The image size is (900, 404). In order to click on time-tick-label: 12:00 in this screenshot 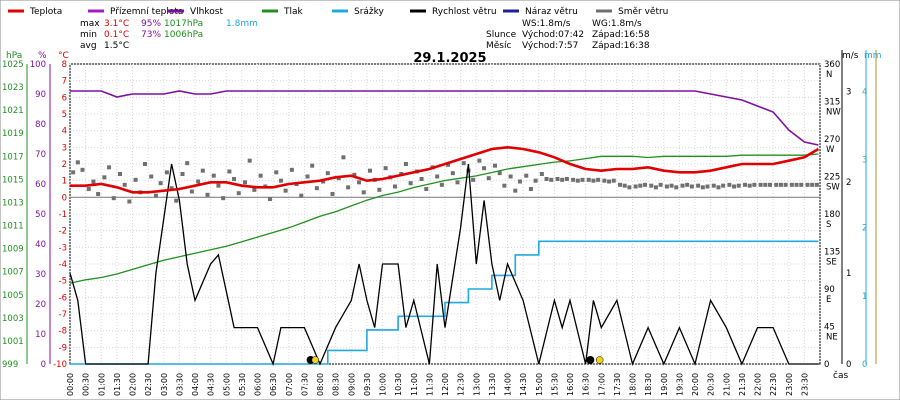, I will do `click(445, 384)`.